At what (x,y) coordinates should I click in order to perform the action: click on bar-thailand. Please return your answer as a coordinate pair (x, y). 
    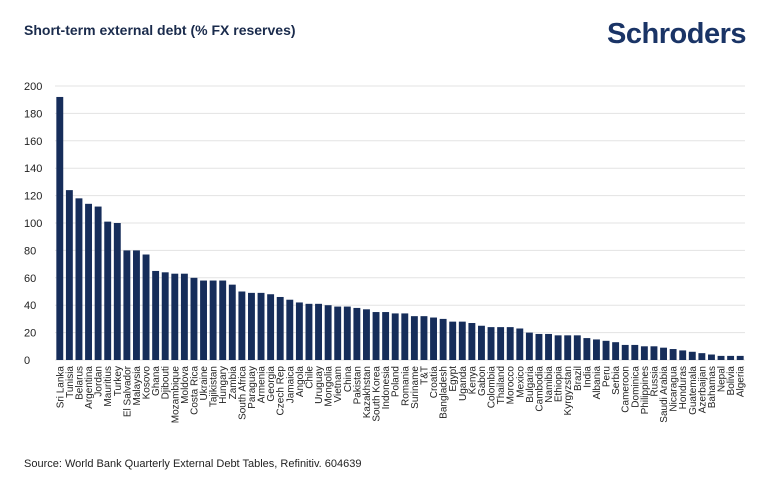
    Looking at the image, I should click on (501, 343).